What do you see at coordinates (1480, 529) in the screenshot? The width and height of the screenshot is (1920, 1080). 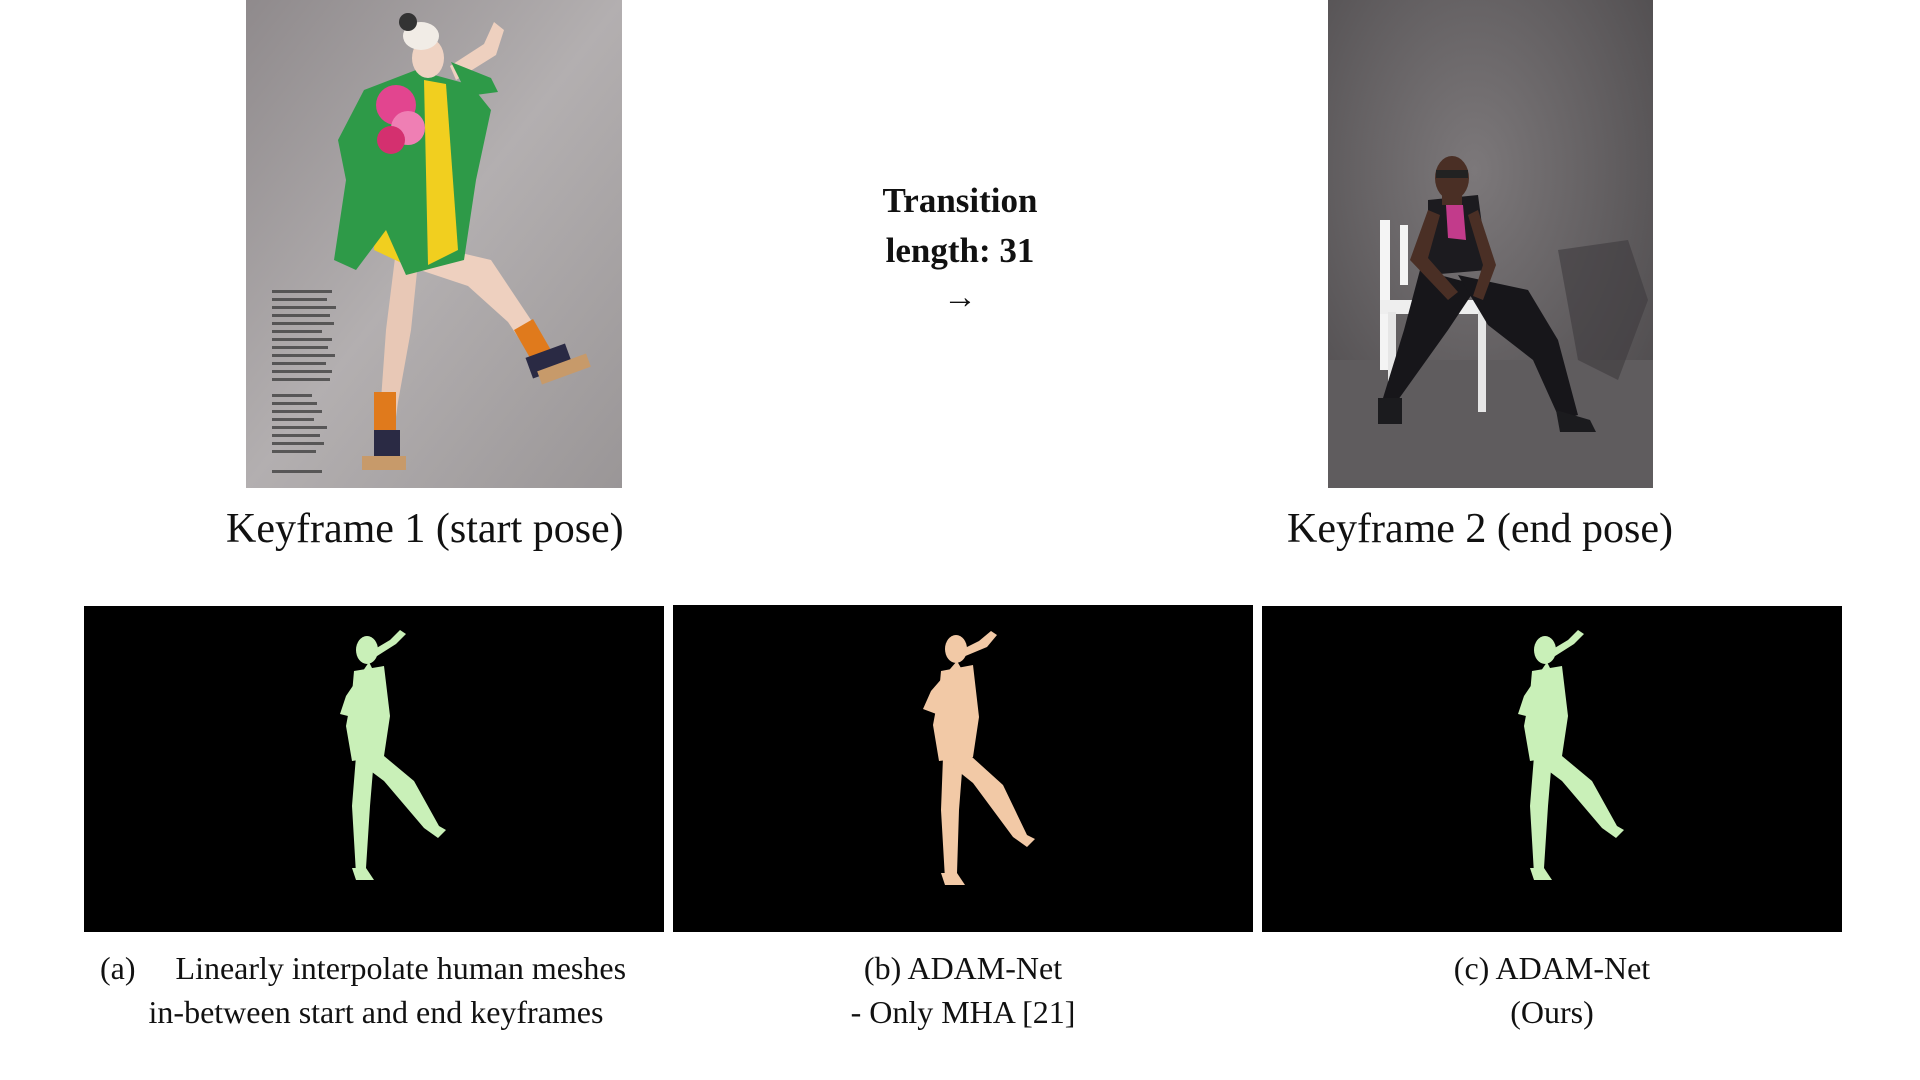 I see `end-keyframe-label: Keyframe 2 (end pose)` at bounding box center [1480, 529].